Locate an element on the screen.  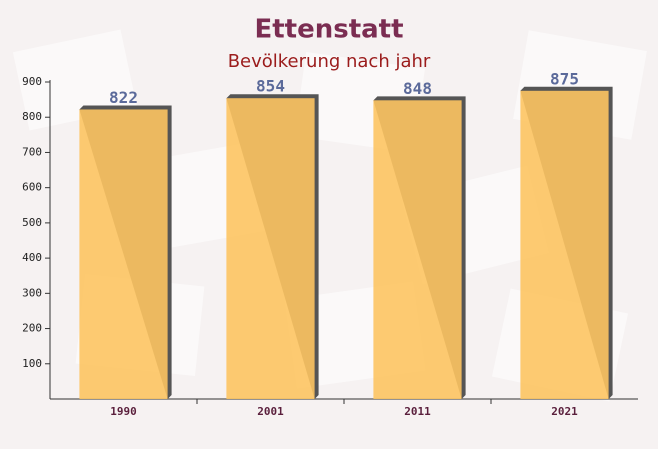
value-label: 822 is located at coordinates (123, 97).